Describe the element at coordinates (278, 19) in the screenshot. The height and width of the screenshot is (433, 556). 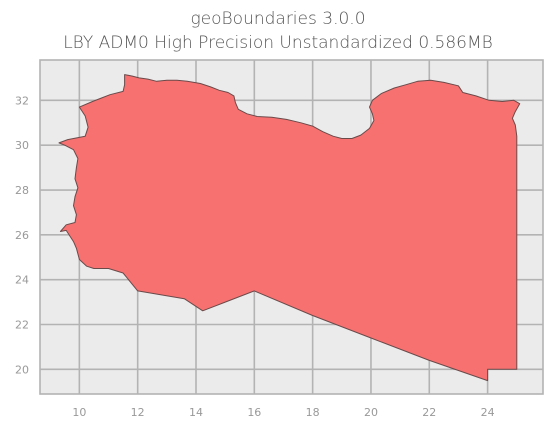
I see `map-title: geoBoundaries 3.0.0` at that location.